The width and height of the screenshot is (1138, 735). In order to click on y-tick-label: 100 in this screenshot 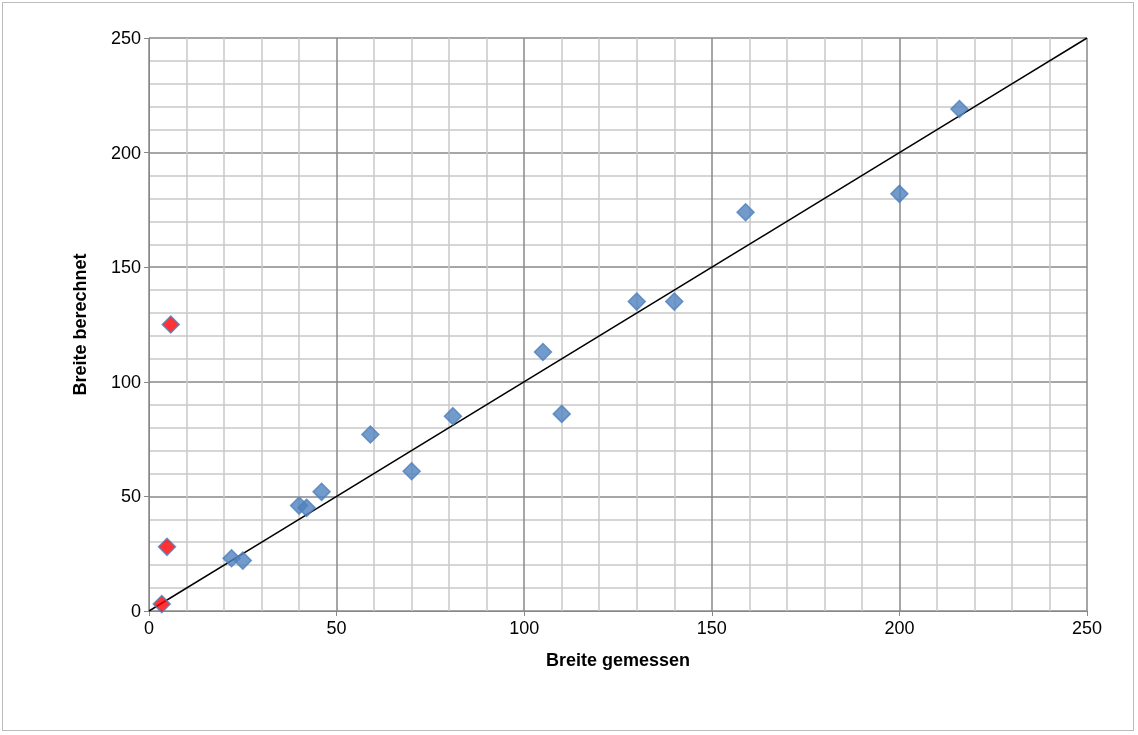, I will do `click(125, 381)`.